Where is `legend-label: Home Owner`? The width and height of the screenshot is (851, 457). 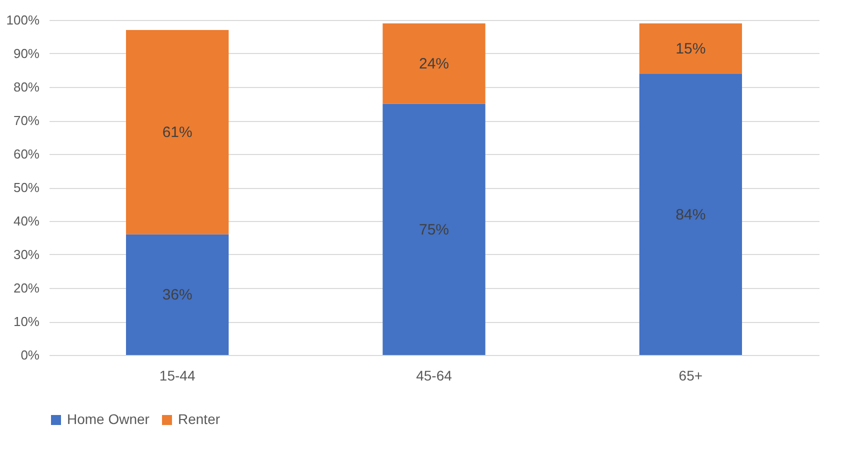
legend-label: Home Owner is located at coordinates (108, 419).